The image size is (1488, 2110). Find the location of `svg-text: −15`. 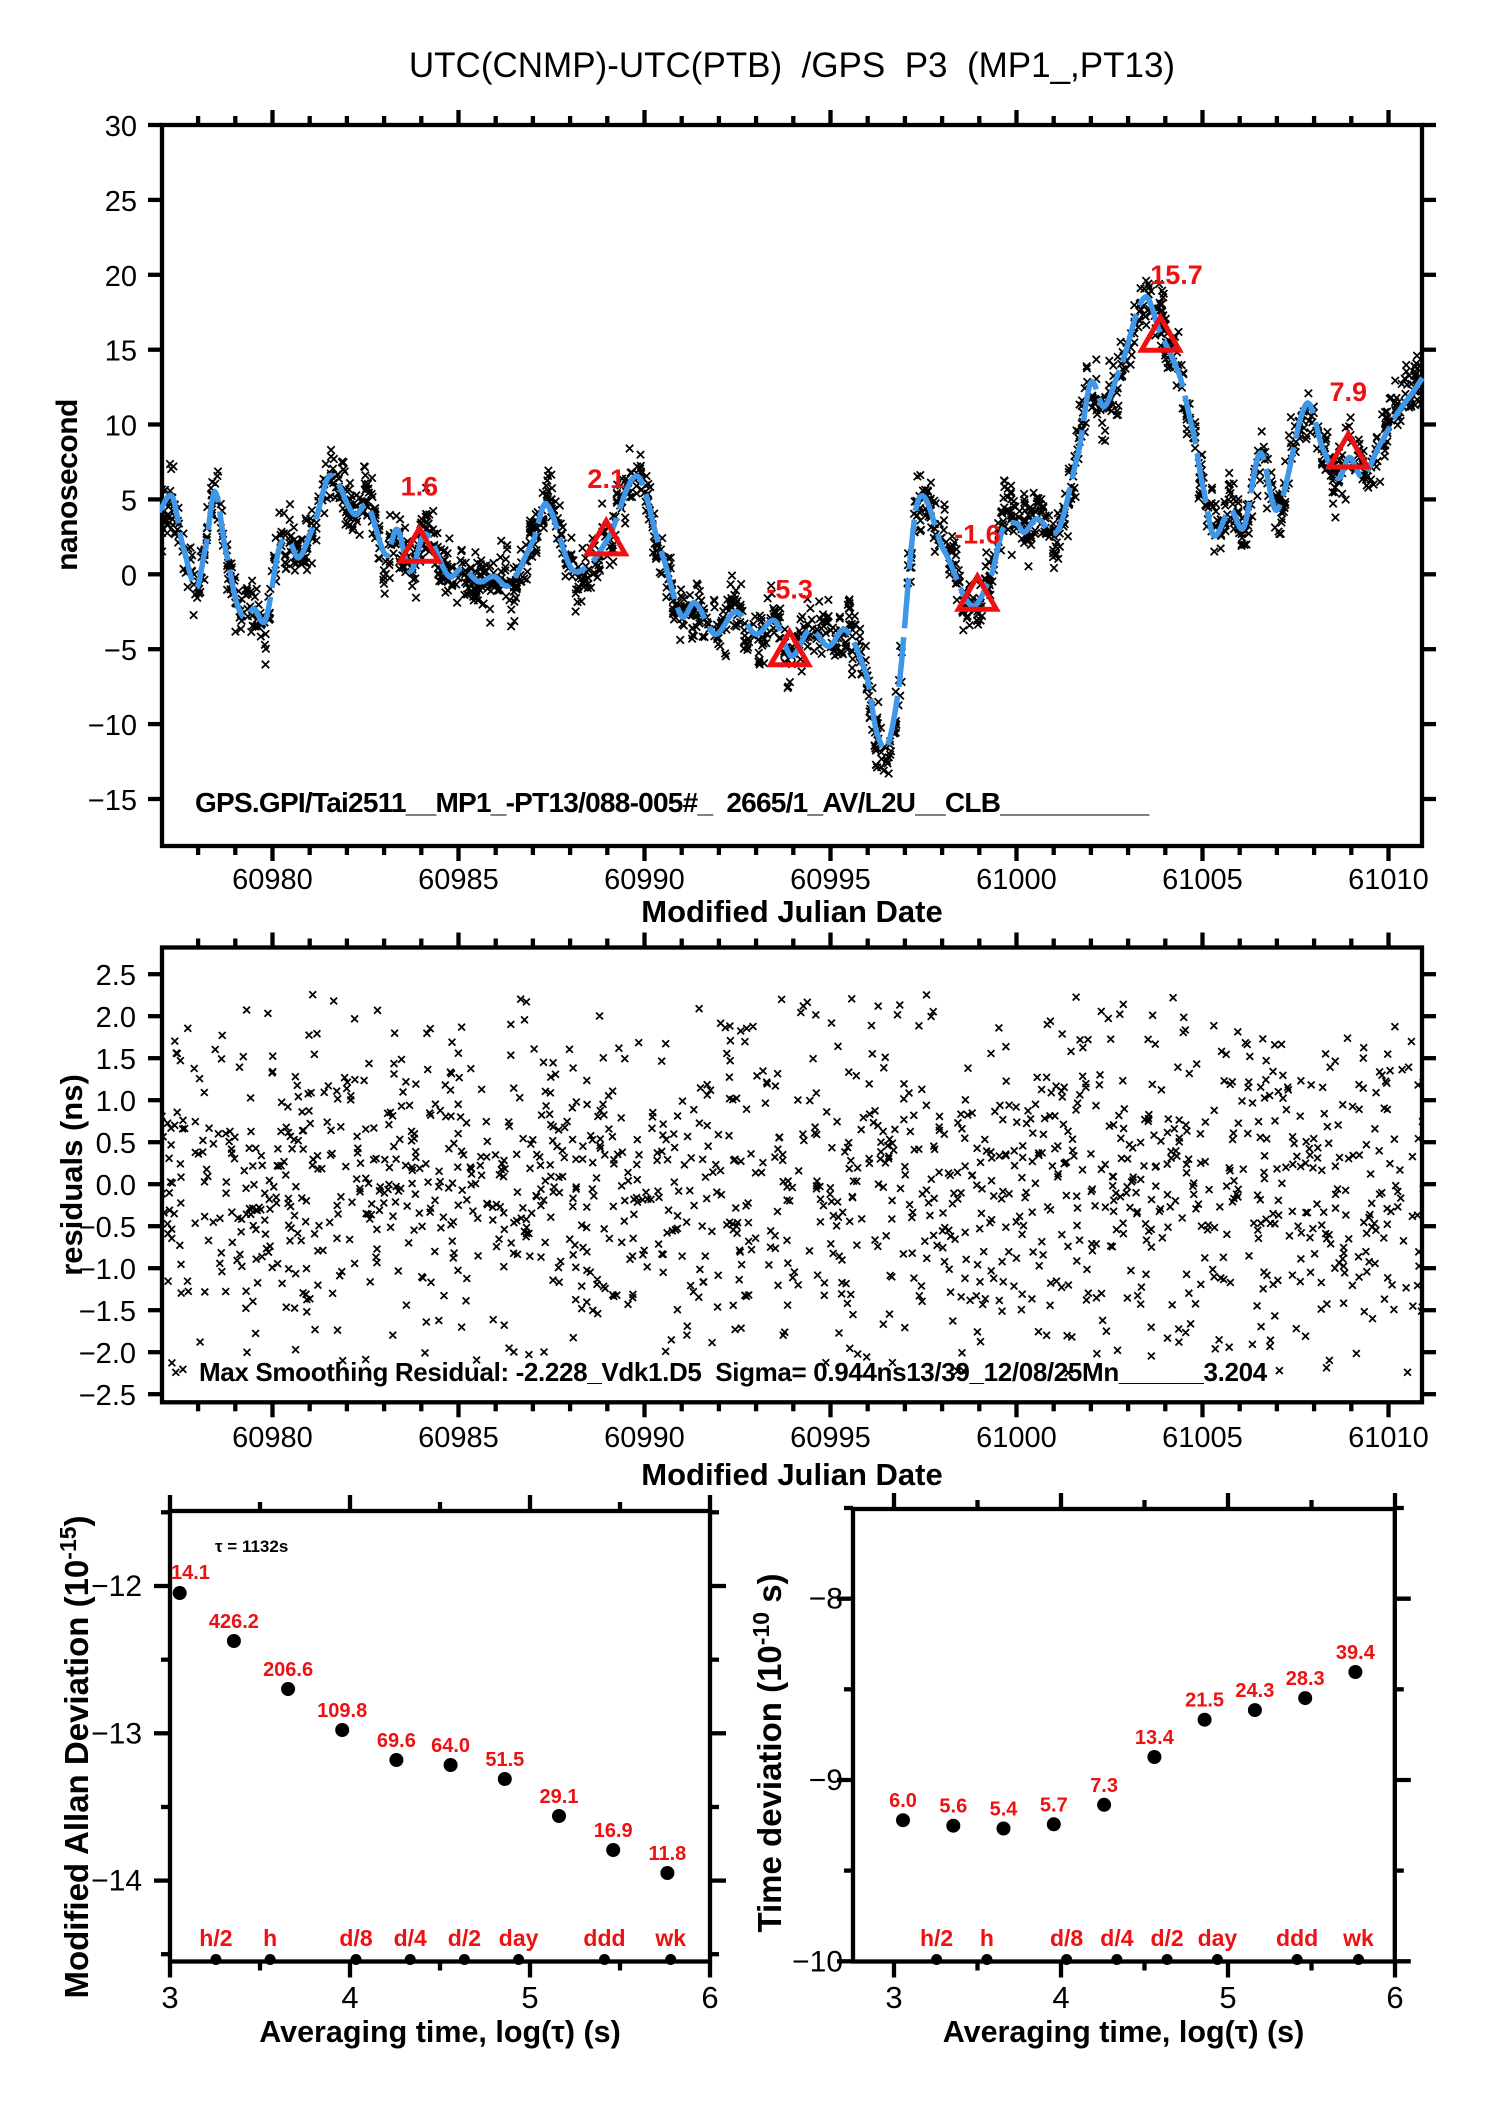

svg-text: −15 is located at coordinates (112, 801).